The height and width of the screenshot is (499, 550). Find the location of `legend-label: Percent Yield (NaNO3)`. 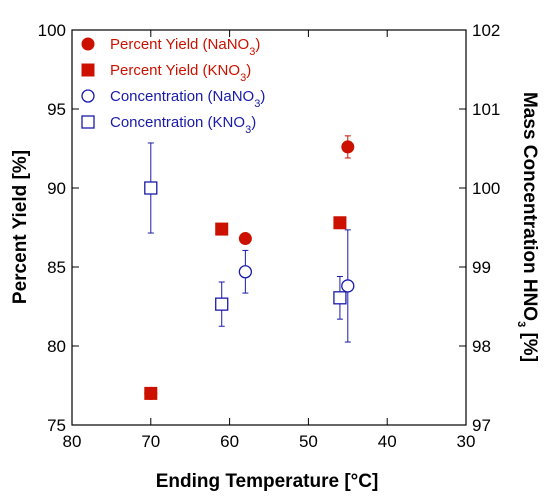

legend-label: Percent Yield (NaNO3) is located at coordinates (185, 47).